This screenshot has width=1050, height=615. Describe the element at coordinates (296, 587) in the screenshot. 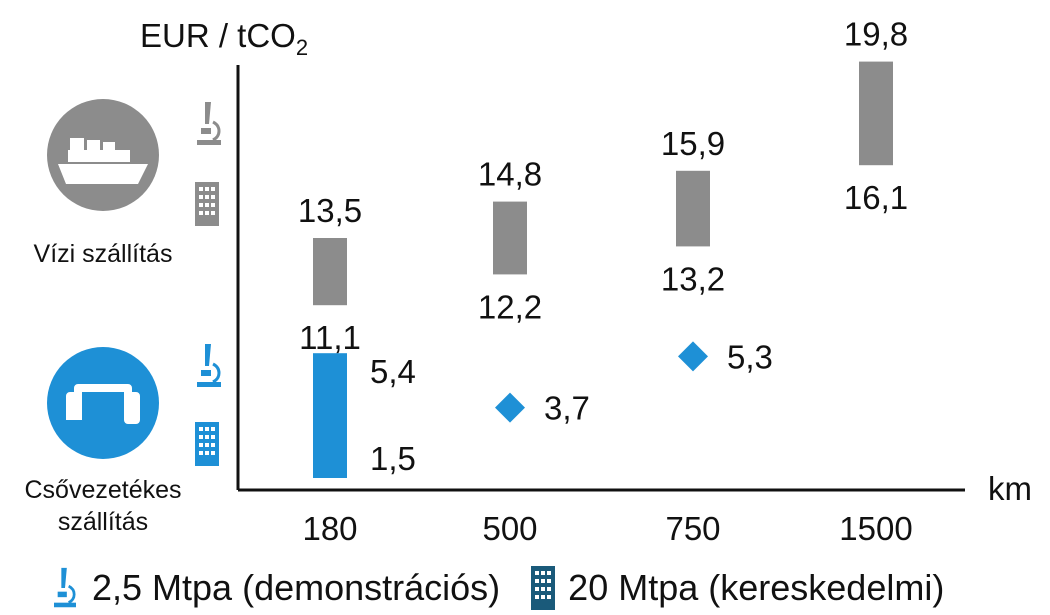

I see `legend-label-demo: 2,5 Mtpa (demonstrációs)` at that location.